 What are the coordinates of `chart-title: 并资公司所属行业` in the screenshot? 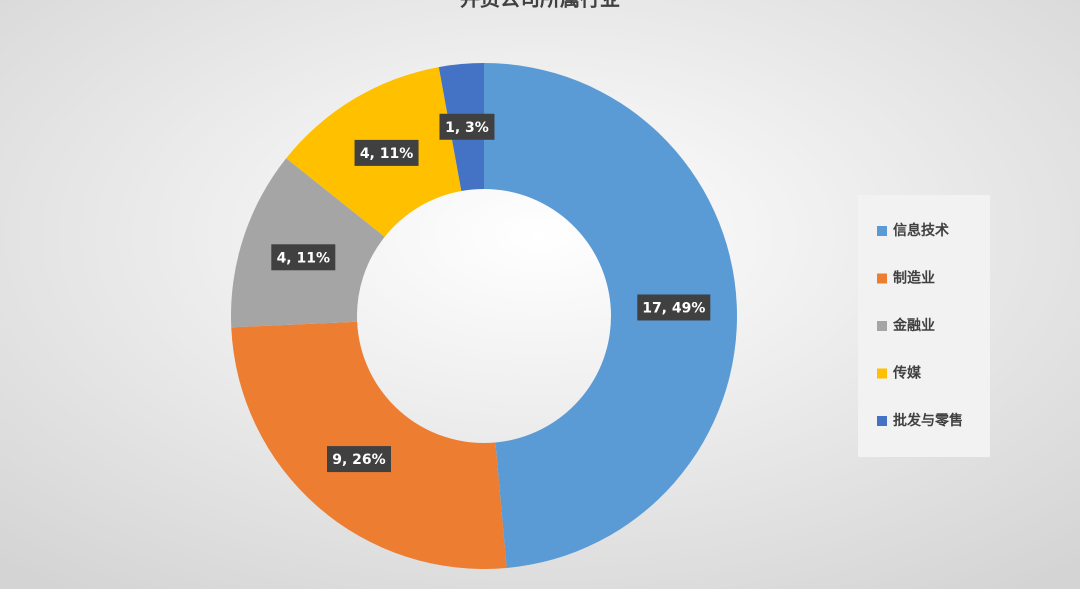 It's located at (540, 5).